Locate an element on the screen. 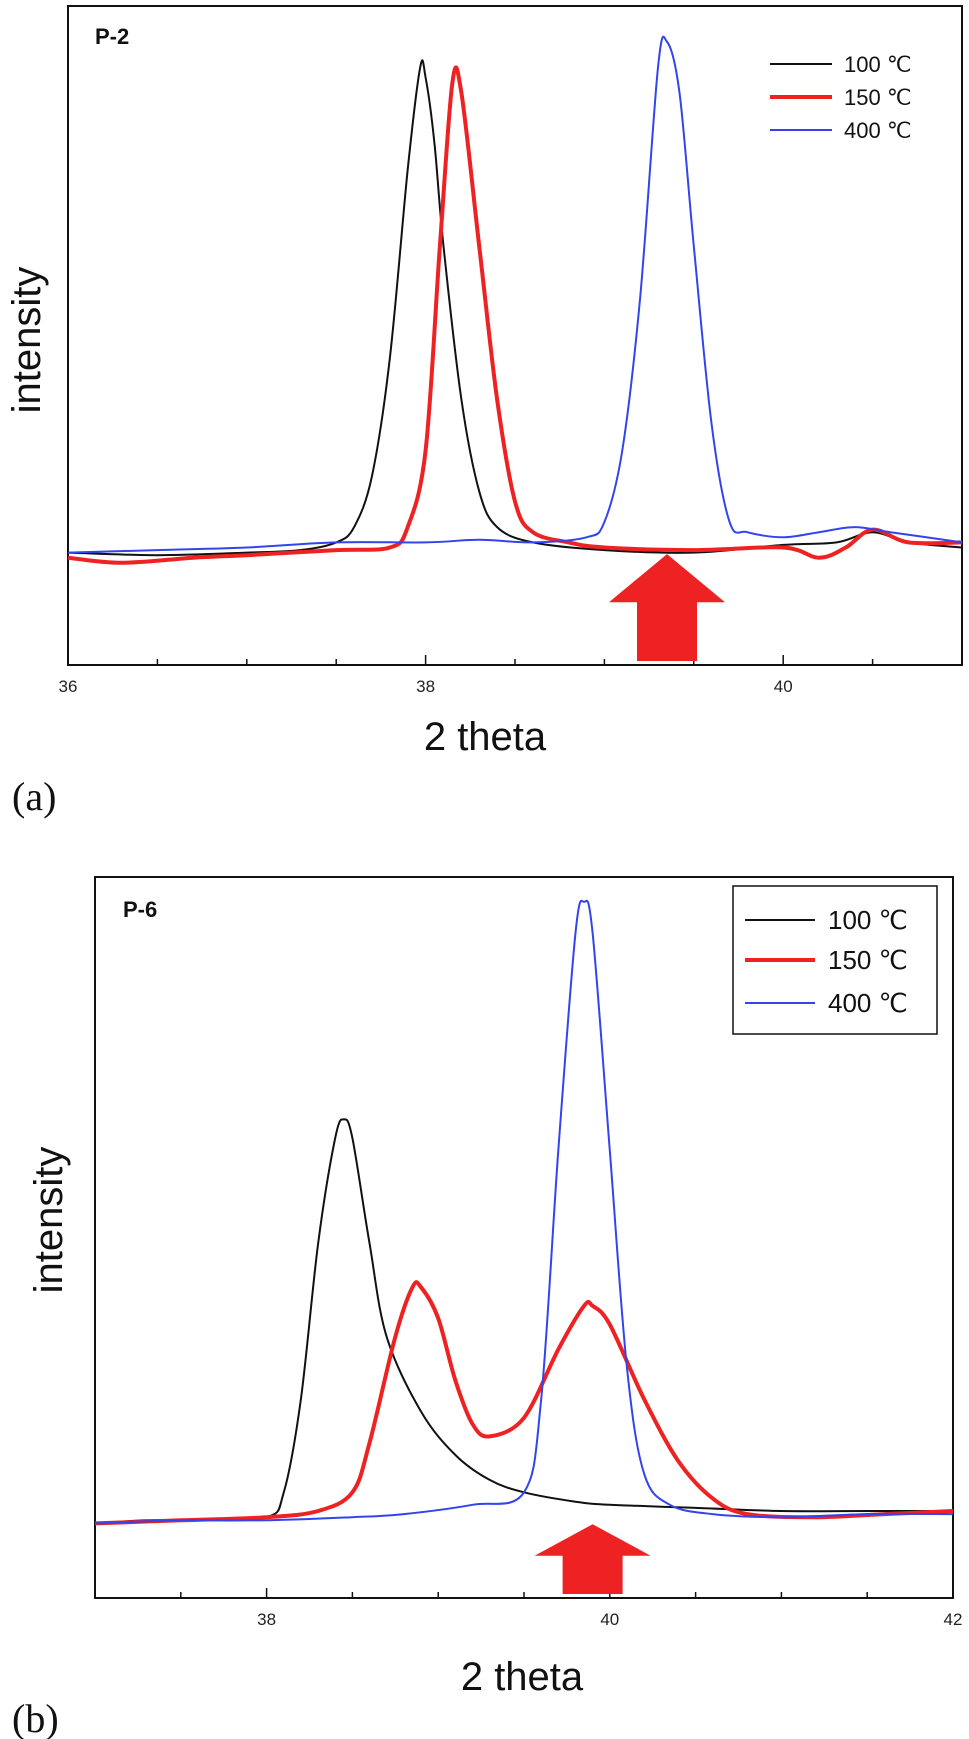 Image resolution: width=969 pixels, height=1739 pixels. legend-label-a-2: 400 ℃ is located at coordinates (878, 130).